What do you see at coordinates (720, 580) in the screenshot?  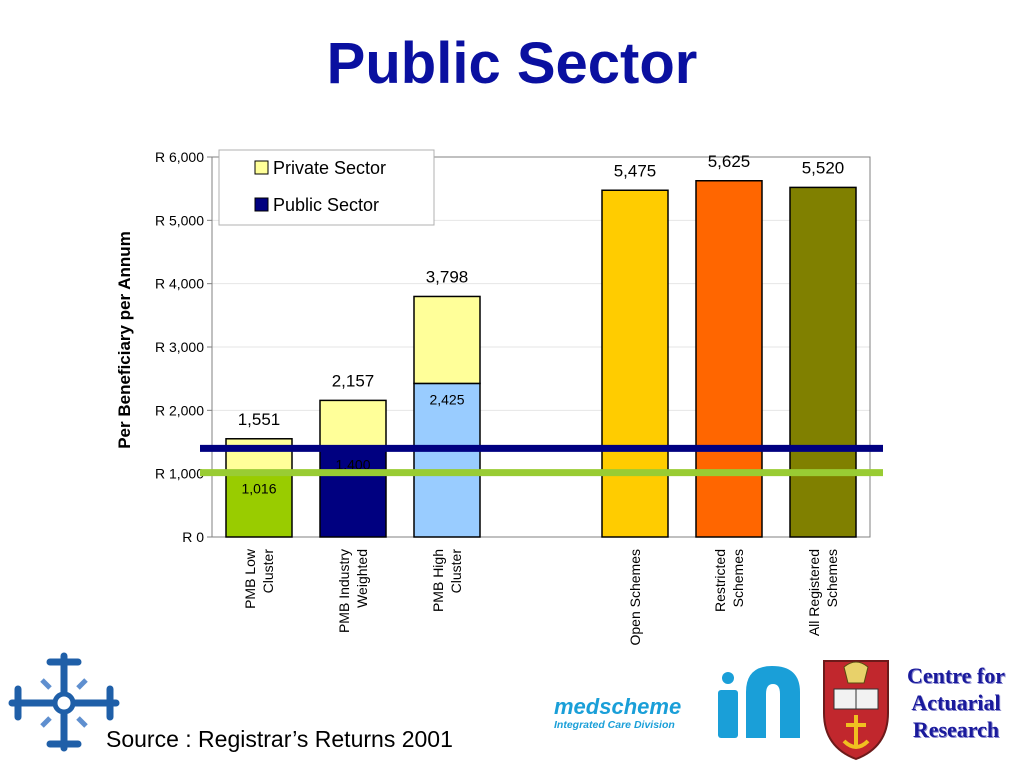 I see `x-tick-label-line: Restricted` at bounding box center [720, 580].